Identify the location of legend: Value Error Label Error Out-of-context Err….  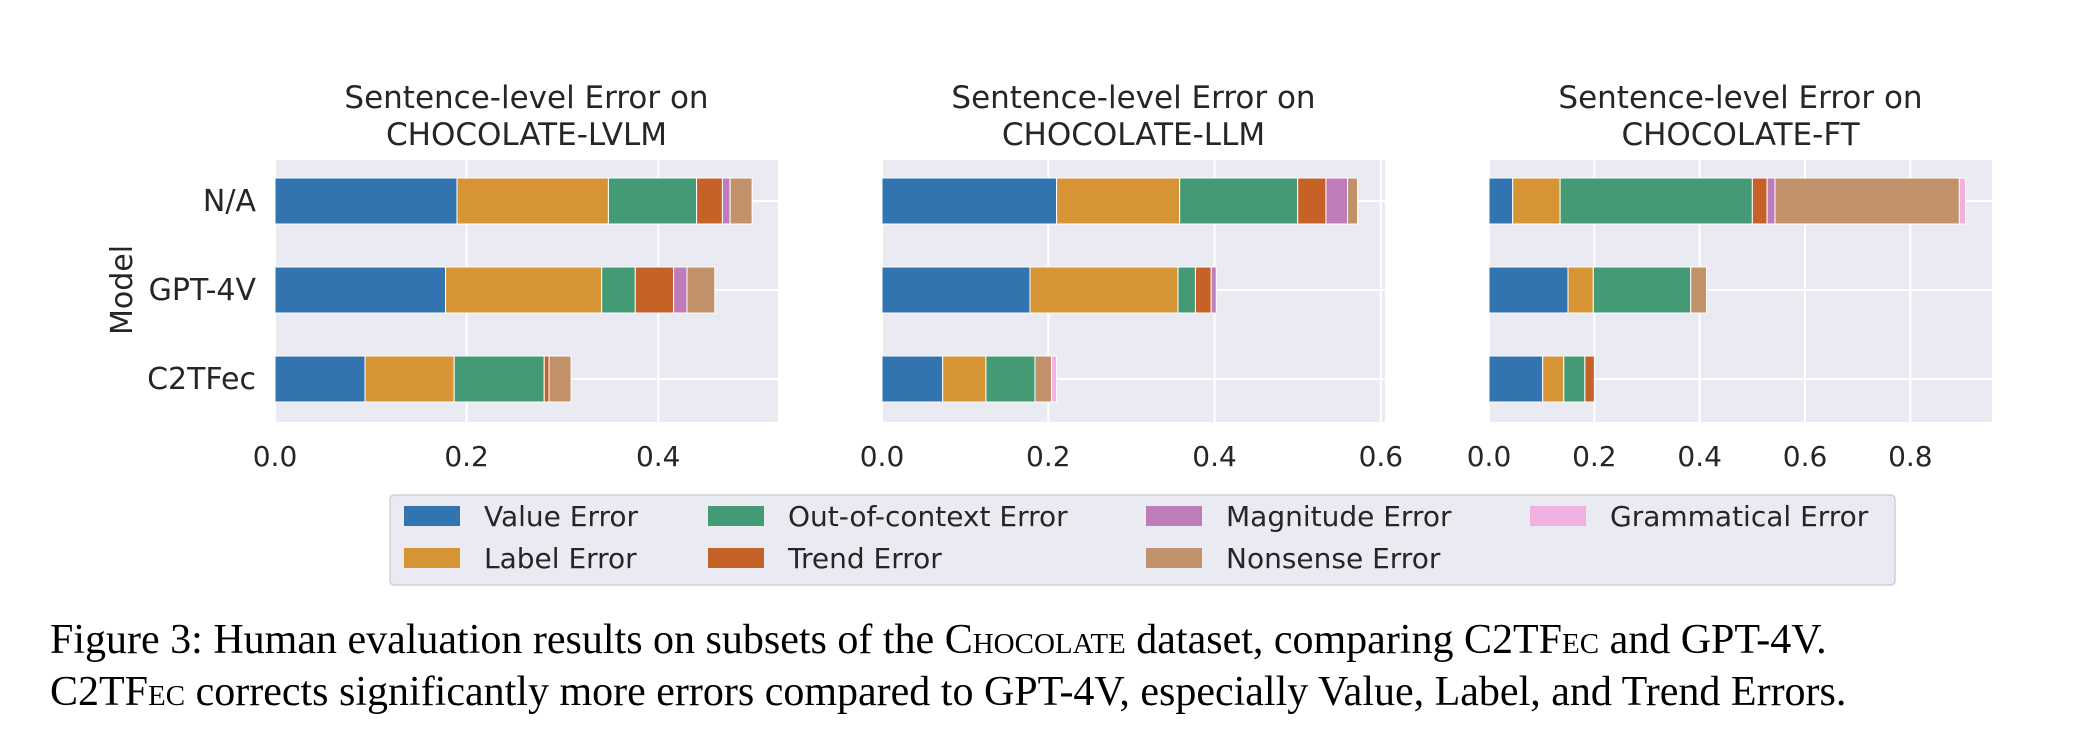
(1142, 540).